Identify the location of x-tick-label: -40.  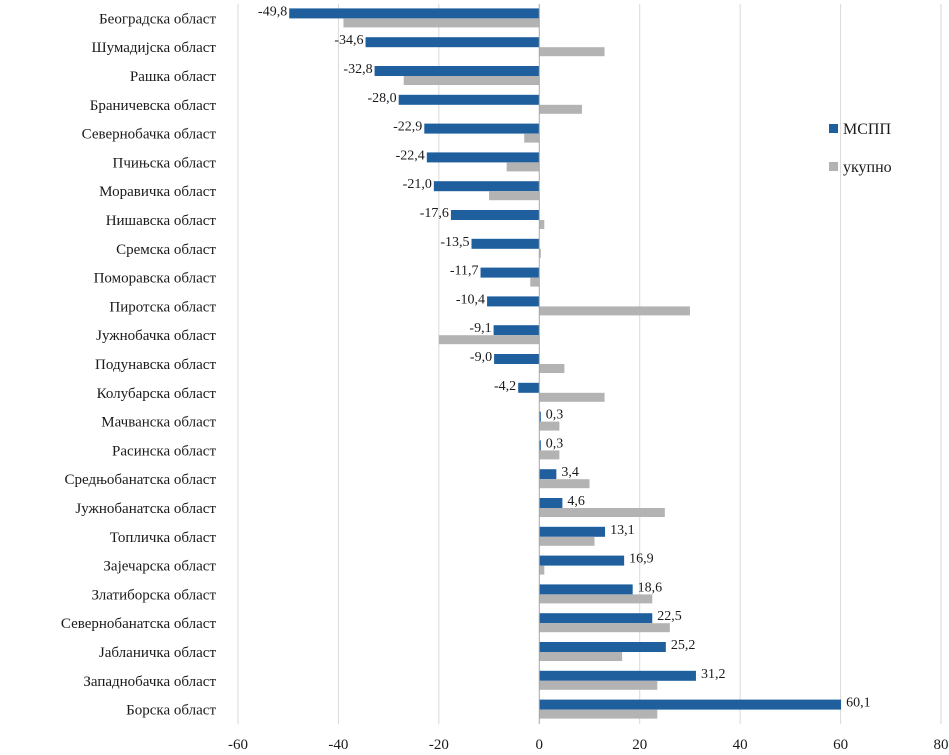
(338, 745).